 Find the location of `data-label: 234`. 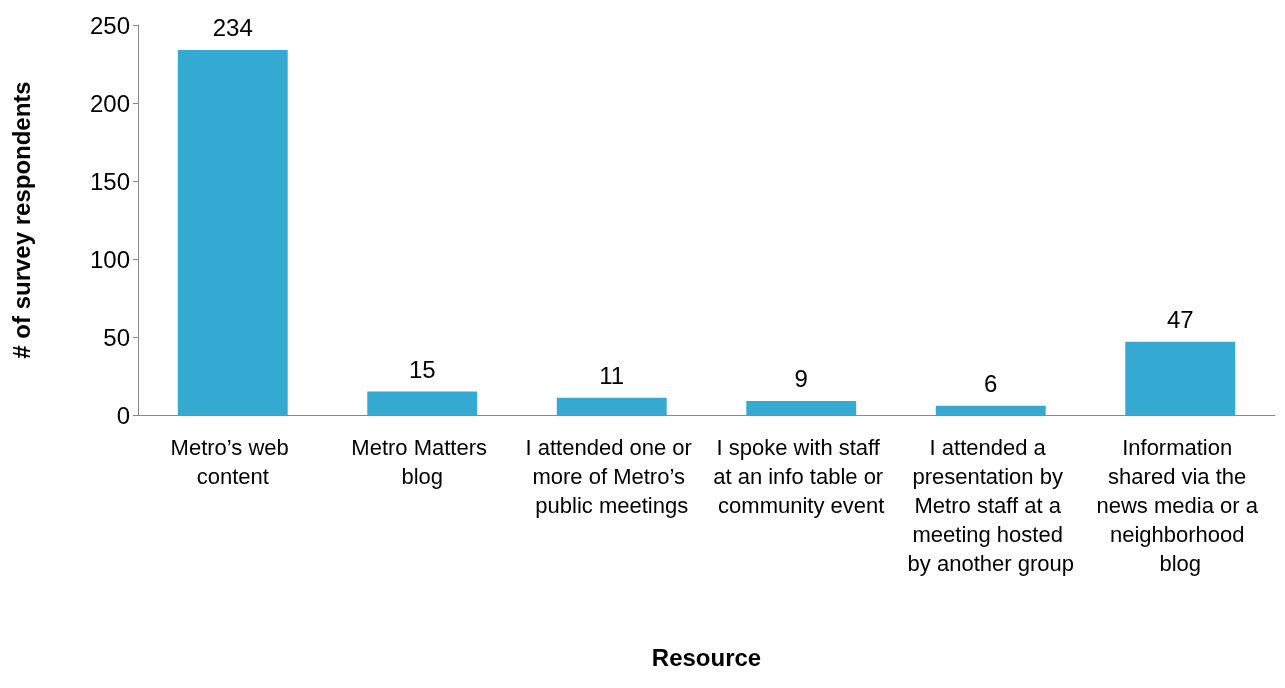

data-label: 234 is located at coordinates (232, 28).